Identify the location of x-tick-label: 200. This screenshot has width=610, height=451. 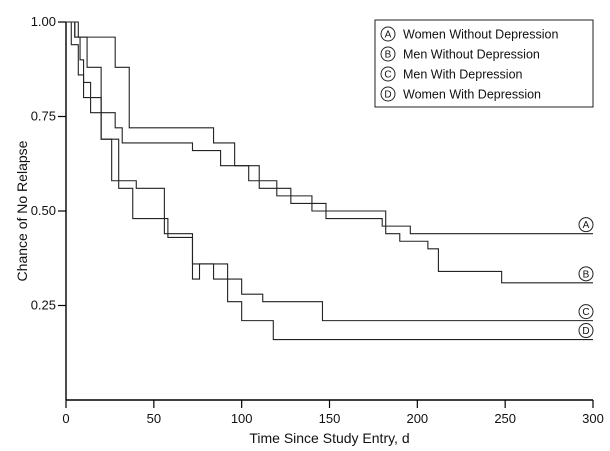
(417, 418).